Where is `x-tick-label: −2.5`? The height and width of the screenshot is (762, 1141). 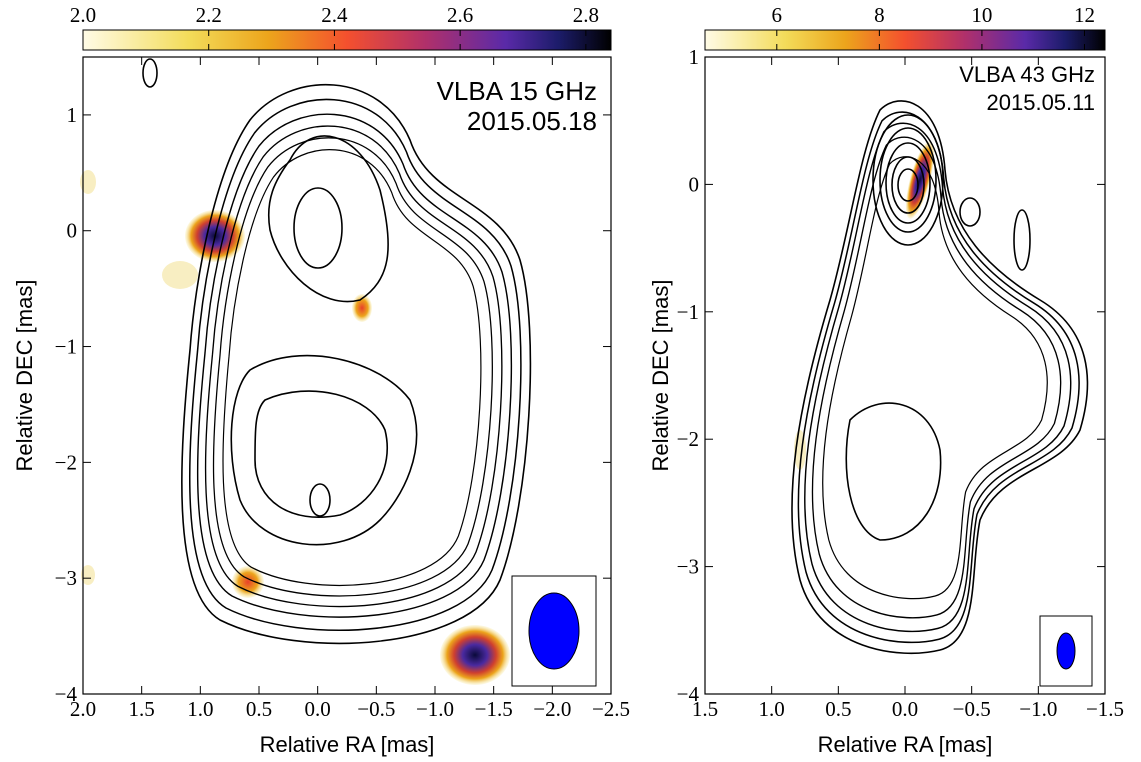 x-tick-label: −2.5 is located at coordinates (611, 709).